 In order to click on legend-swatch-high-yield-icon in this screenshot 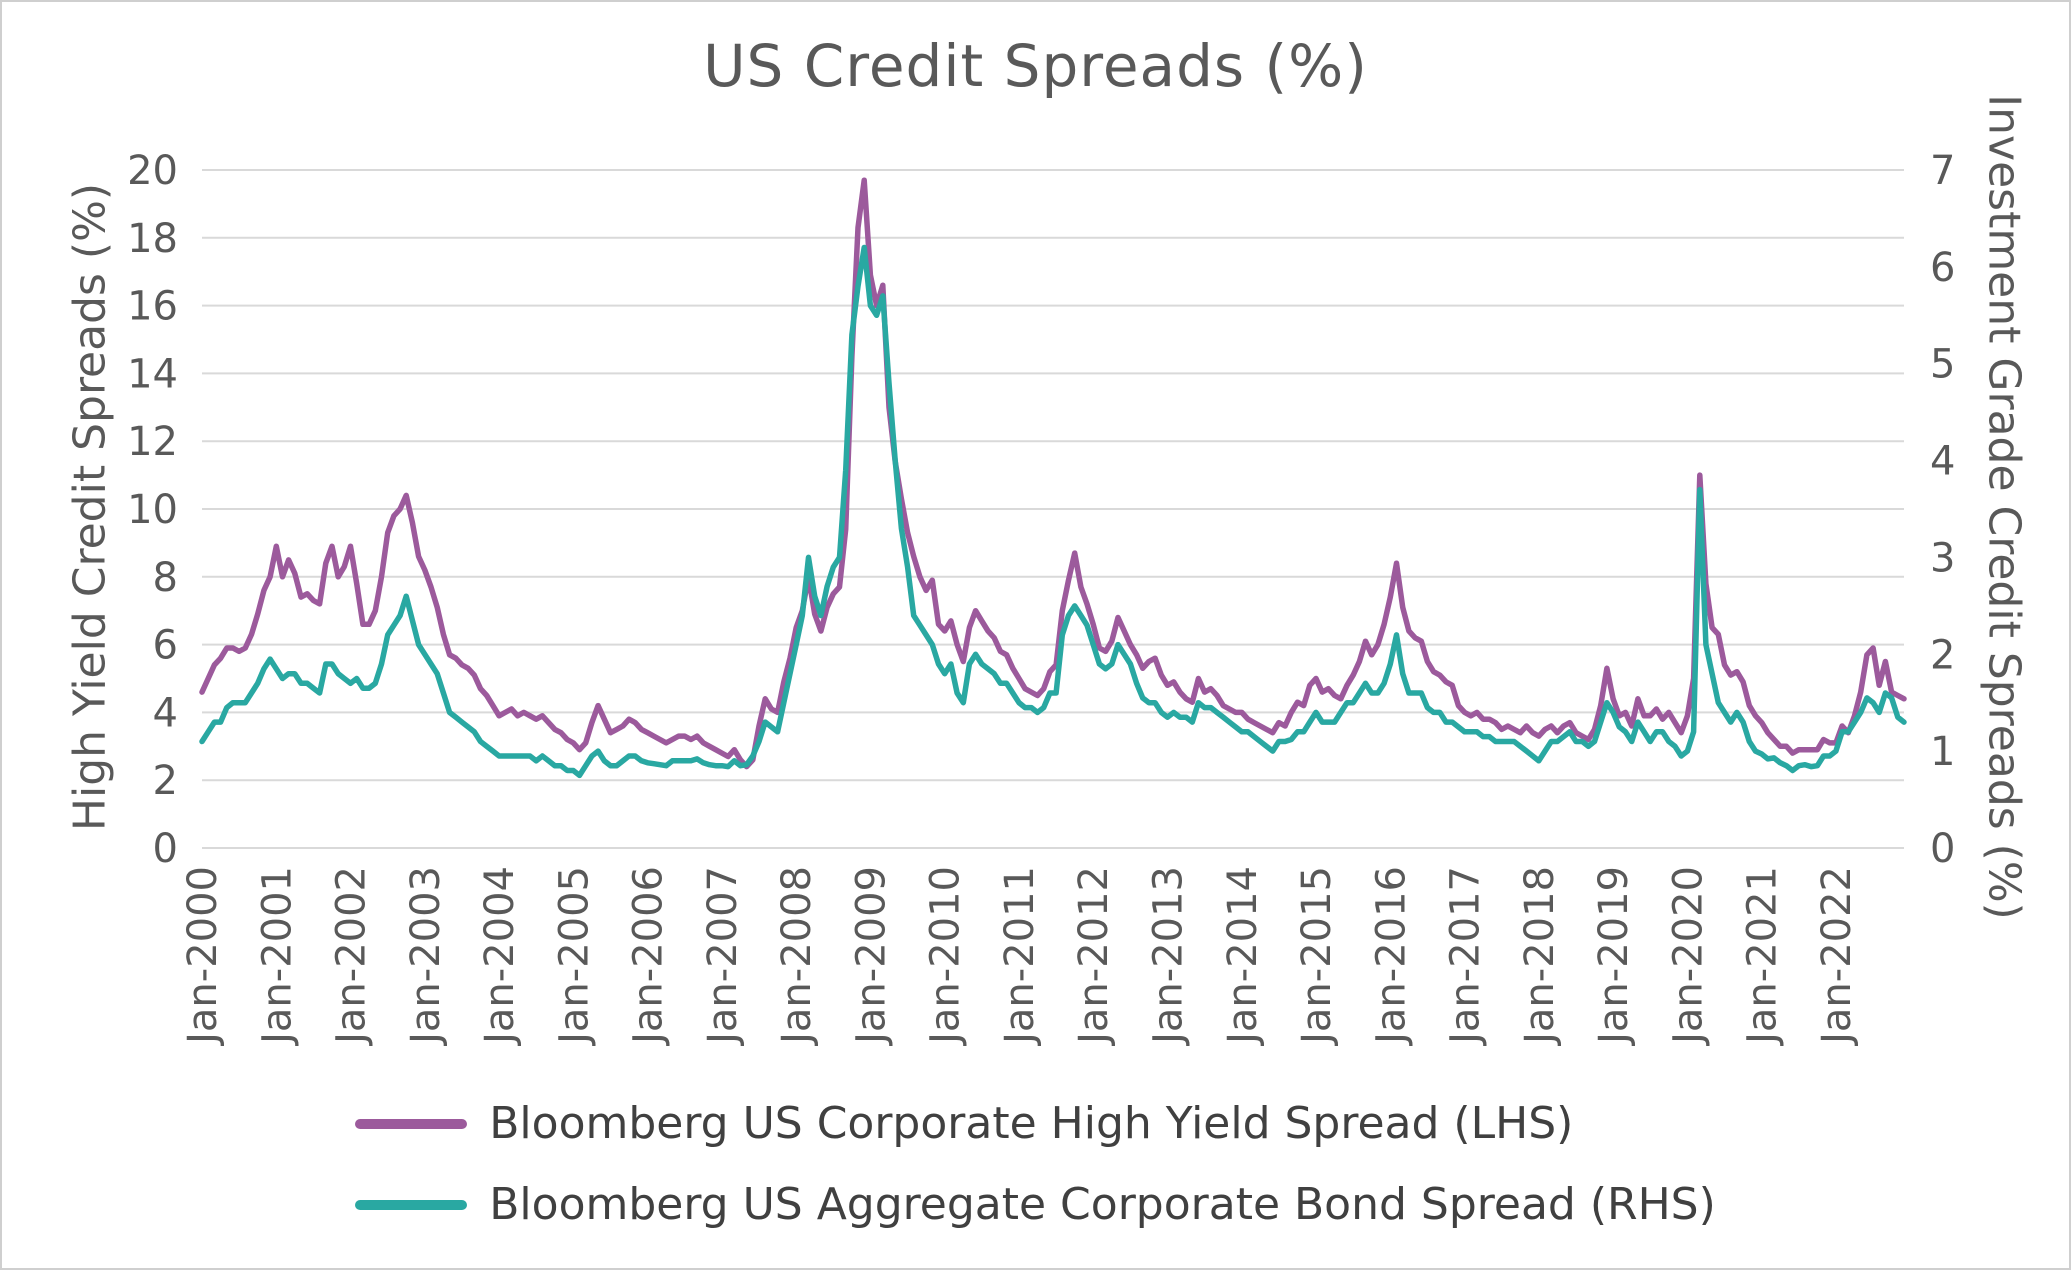, I will do `click(411, 1123)`.